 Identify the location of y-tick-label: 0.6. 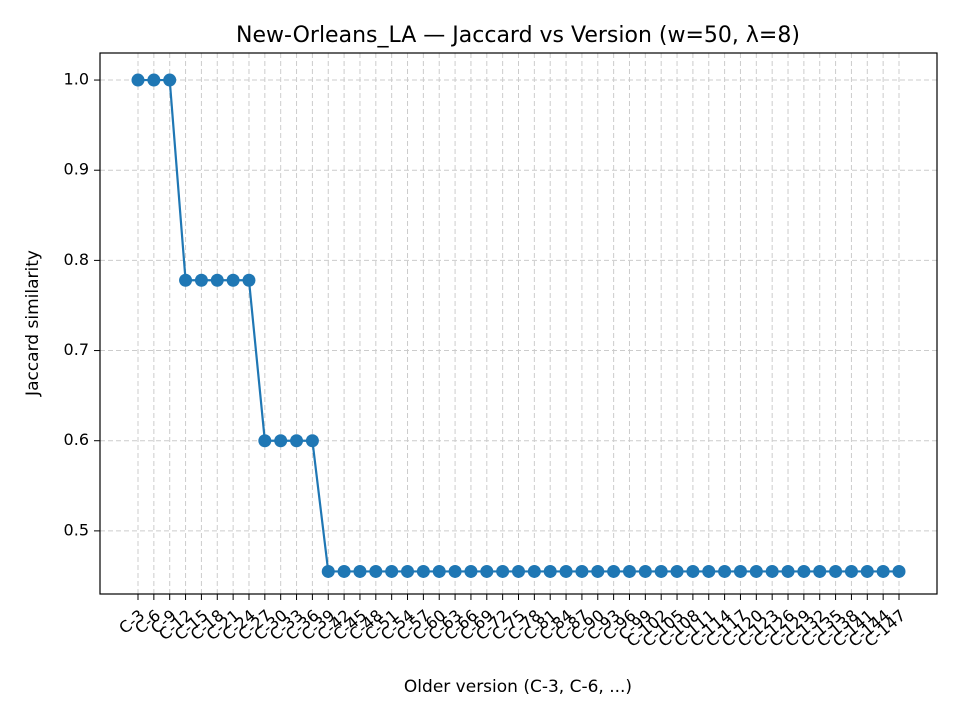
(76, 439).